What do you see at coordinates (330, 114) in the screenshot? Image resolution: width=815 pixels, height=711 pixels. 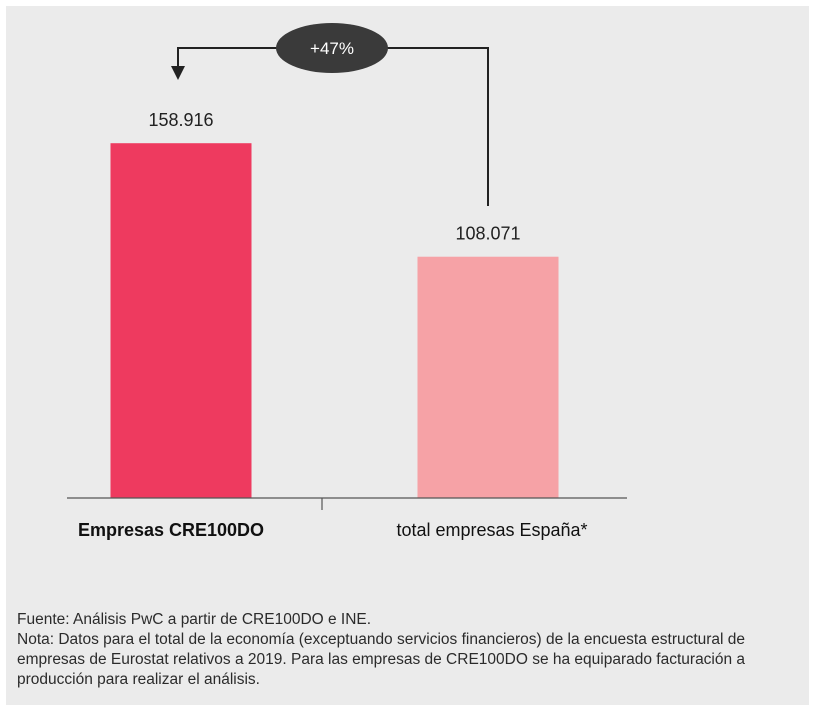 I see `percent-annotation: +47%` at bounding box center [330, 114].